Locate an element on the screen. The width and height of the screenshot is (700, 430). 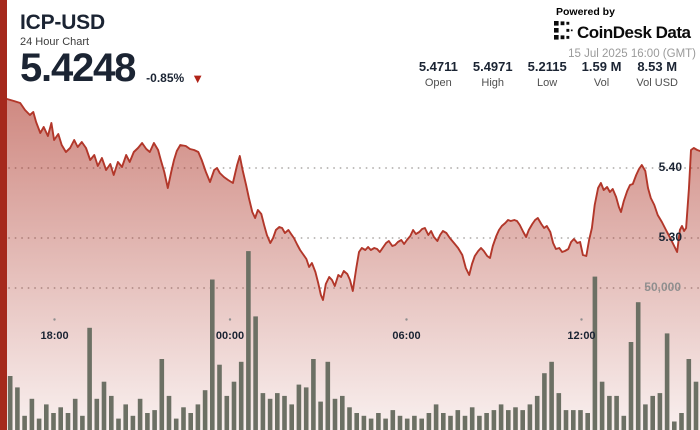
coindesk-logo-text: CoinDesk Data is located at coordinates (634, 32).